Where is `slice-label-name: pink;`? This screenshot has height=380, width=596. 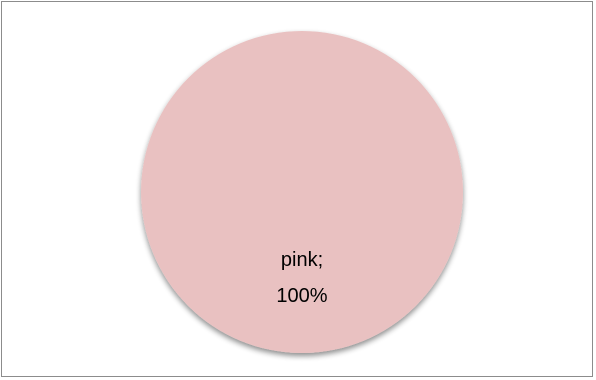
slice-label-name: pink; is located at coordinates (302, 260).